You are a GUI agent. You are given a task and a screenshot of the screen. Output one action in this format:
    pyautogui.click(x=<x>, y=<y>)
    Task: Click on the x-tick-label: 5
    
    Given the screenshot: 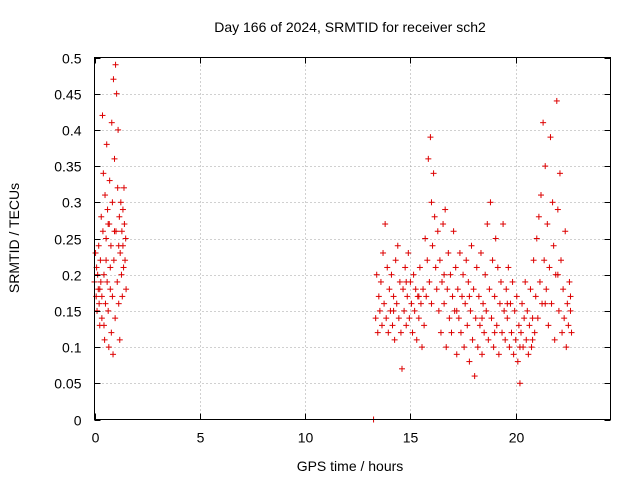 What is the action you would take?
    pyautogui.click(x=201, y=438)
    